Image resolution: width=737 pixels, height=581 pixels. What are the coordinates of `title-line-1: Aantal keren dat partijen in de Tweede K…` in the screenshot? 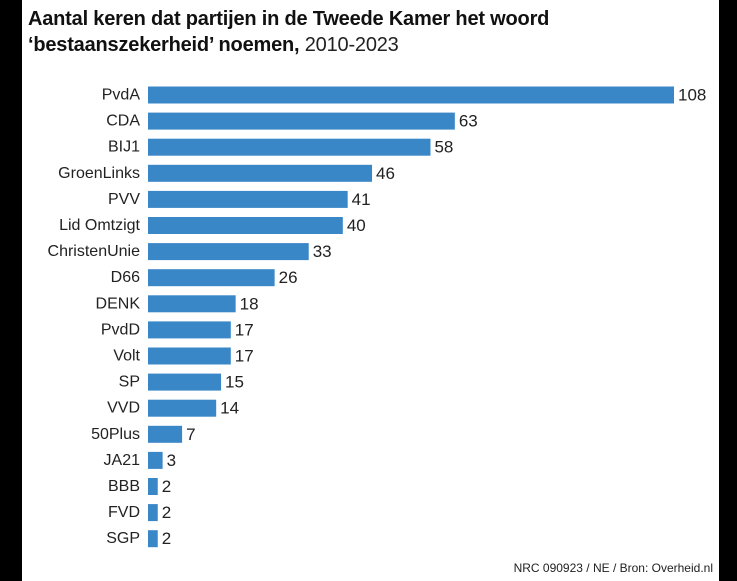 It's located at (289, 19).